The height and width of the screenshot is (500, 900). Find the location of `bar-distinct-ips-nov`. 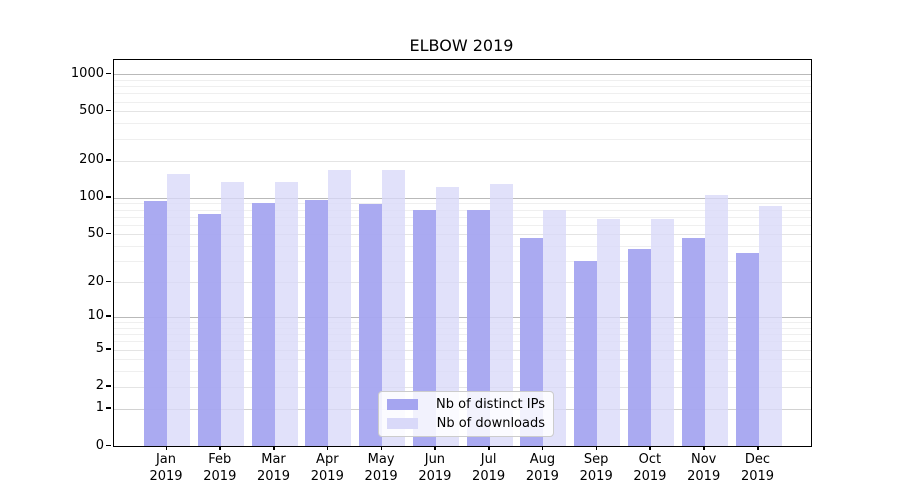

bar-distinct-ips-nov is located at coordinates (693, 341).